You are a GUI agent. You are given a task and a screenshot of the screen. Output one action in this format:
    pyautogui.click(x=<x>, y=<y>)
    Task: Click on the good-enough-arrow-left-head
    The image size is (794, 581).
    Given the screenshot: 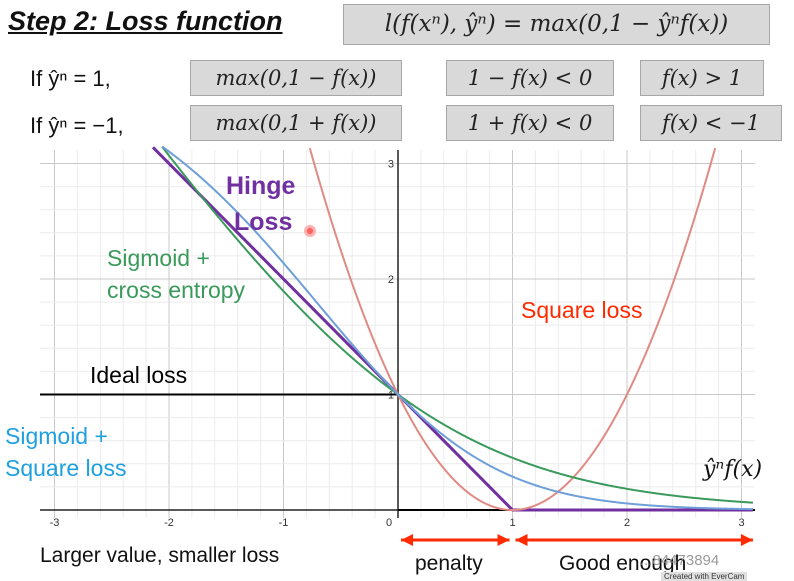 What is the action you would take?
    pyautogui.click(x=521, y=540)
    